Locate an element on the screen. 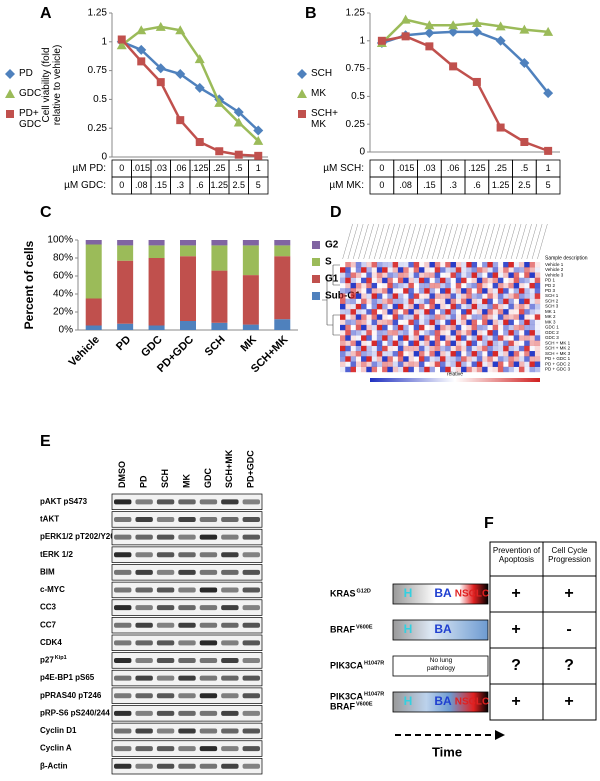 The height and width of the screenshot is (781, 600). table-cell-text: .06 is located at coordinates (180, 168).